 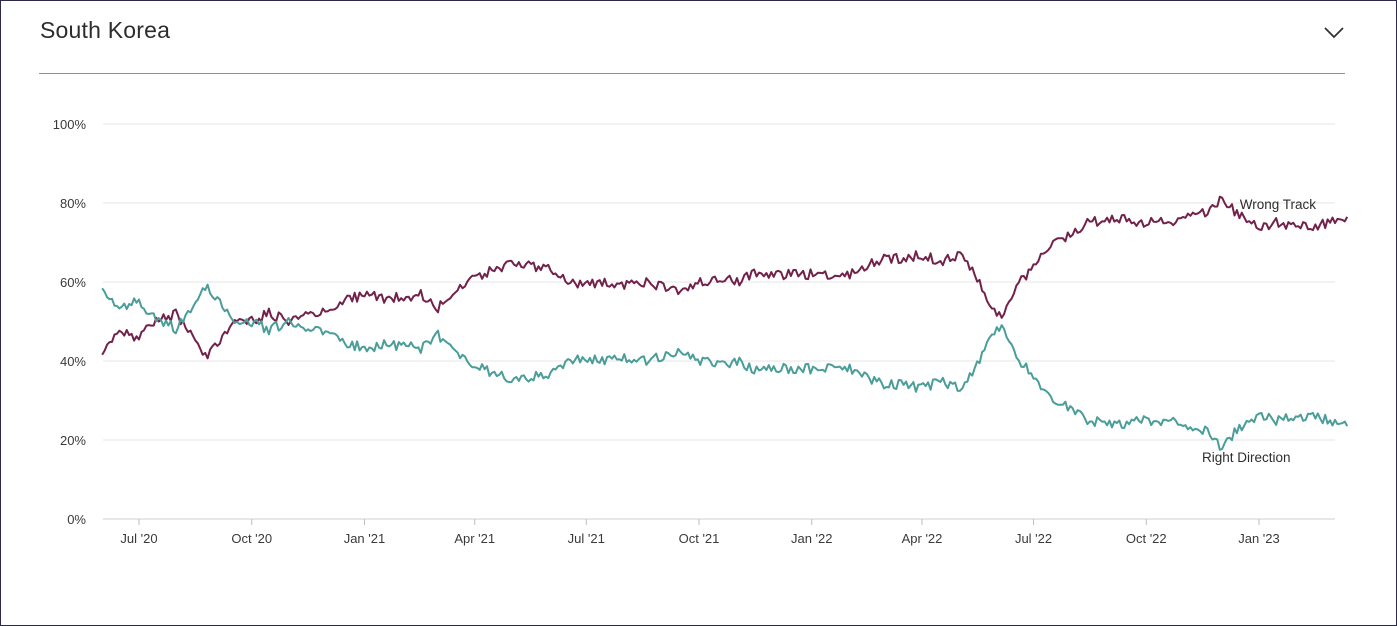 I want to click on chevron-down-icon, so click(x=1334, y=32).